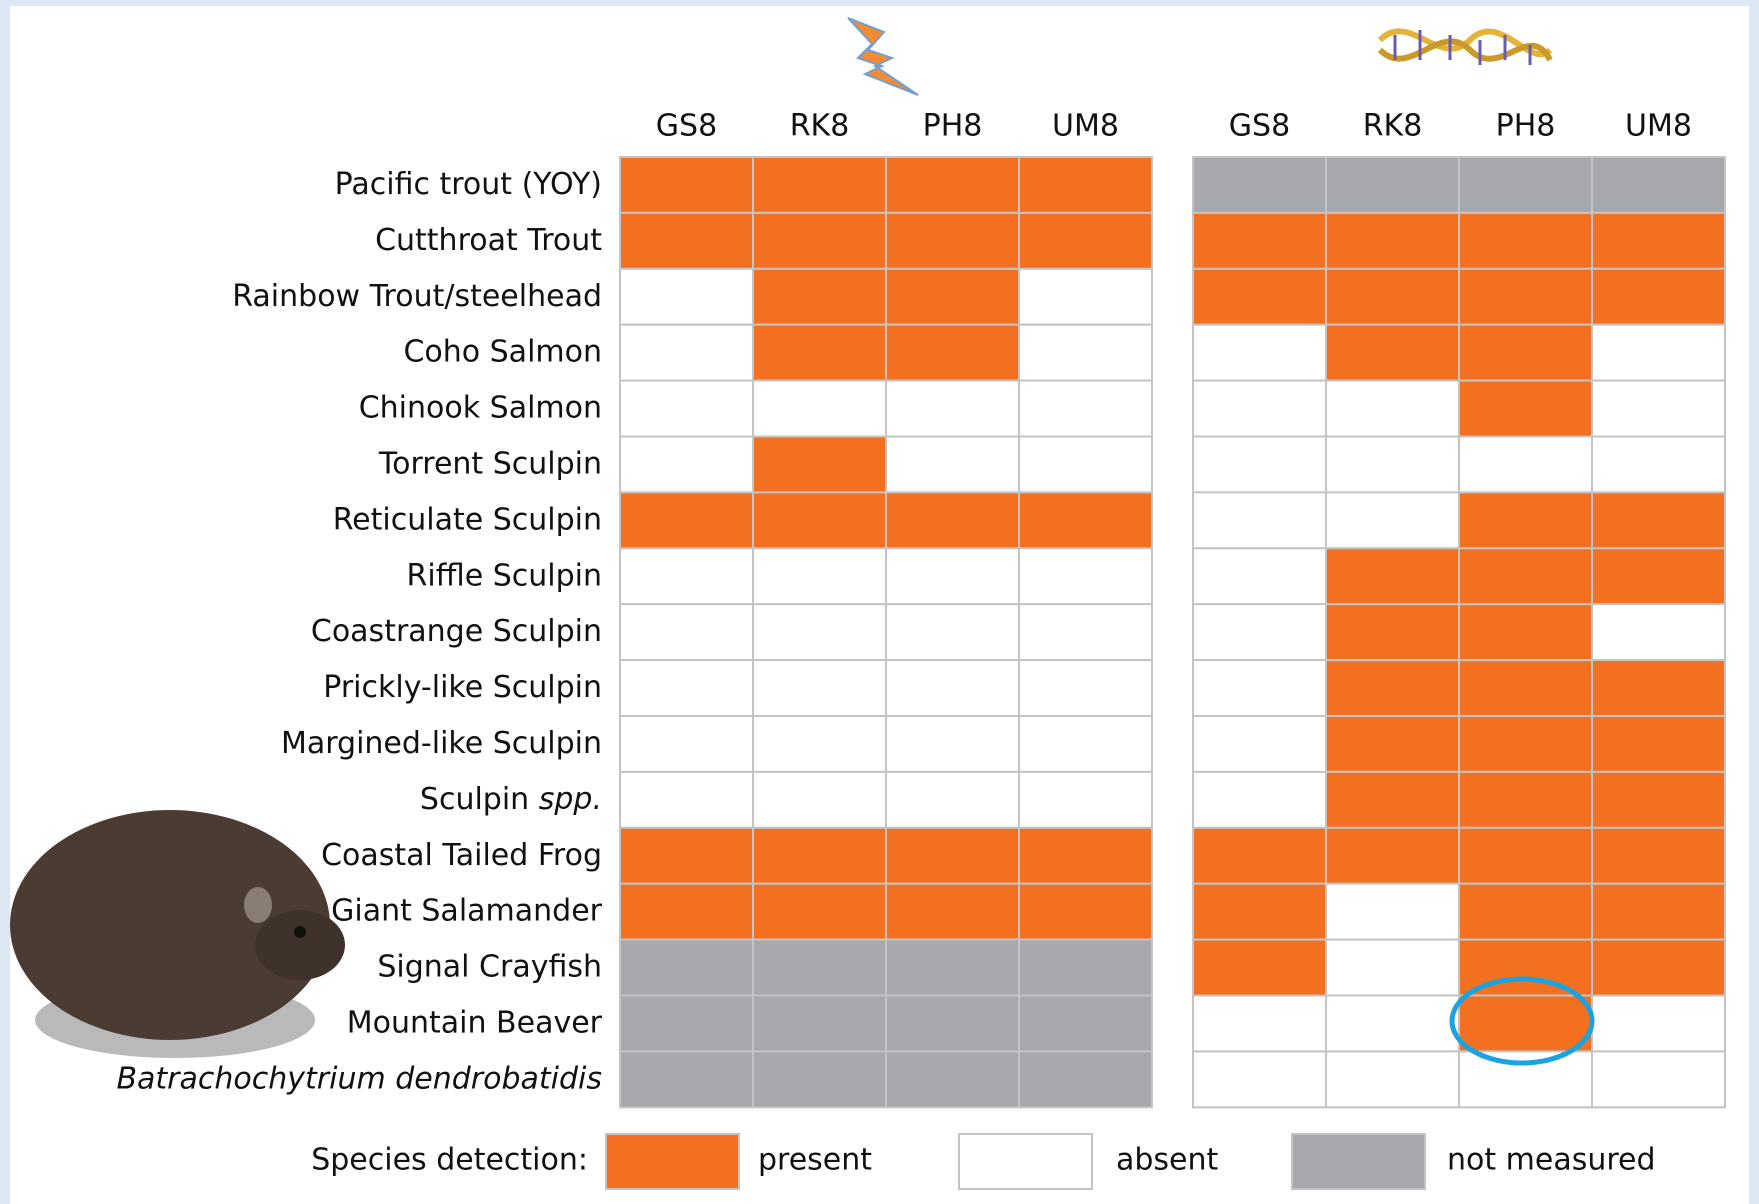 The image size is (1759, 1204). What do you see at coordinates (467, 910) in the screenshot?
I see `row-label-text: Giant Salamander` at bounding box center [467, 910].